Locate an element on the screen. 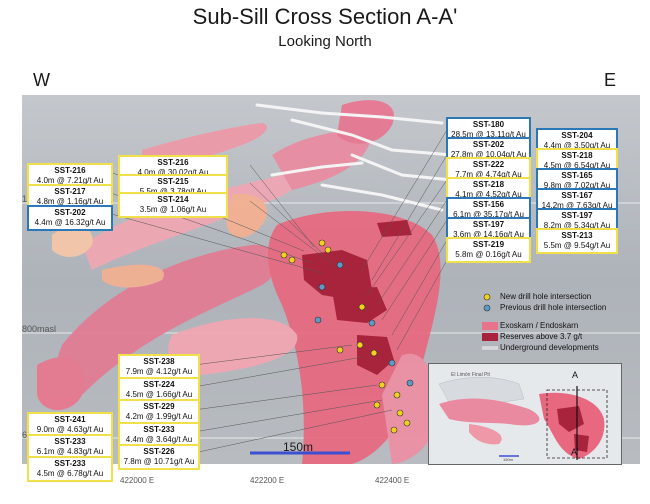 This screenshot has width=650, height=504. underground-swatch is located at coordinates (490, 348).